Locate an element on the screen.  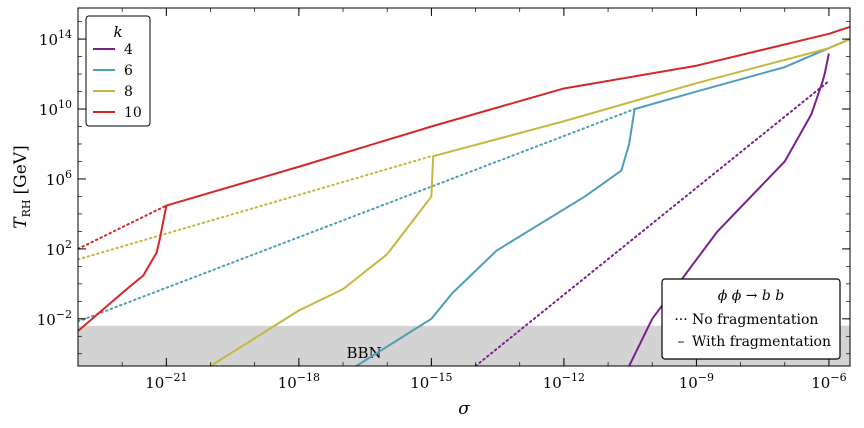
y-tick-label: 10¹⁴ is located at coordinates (55, 38).